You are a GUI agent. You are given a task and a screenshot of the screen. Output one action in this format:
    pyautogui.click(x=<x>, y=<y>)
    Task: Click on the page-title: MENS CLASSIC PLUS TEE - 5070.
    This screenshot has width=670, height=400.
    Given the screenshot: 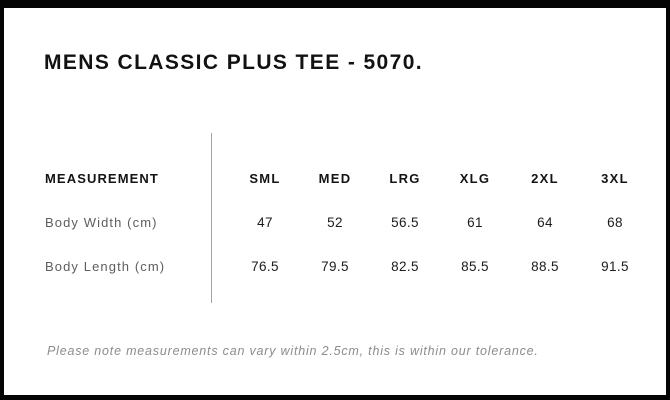 What is the action you would take?
    pyautogui.click(x=234, y=62)
    